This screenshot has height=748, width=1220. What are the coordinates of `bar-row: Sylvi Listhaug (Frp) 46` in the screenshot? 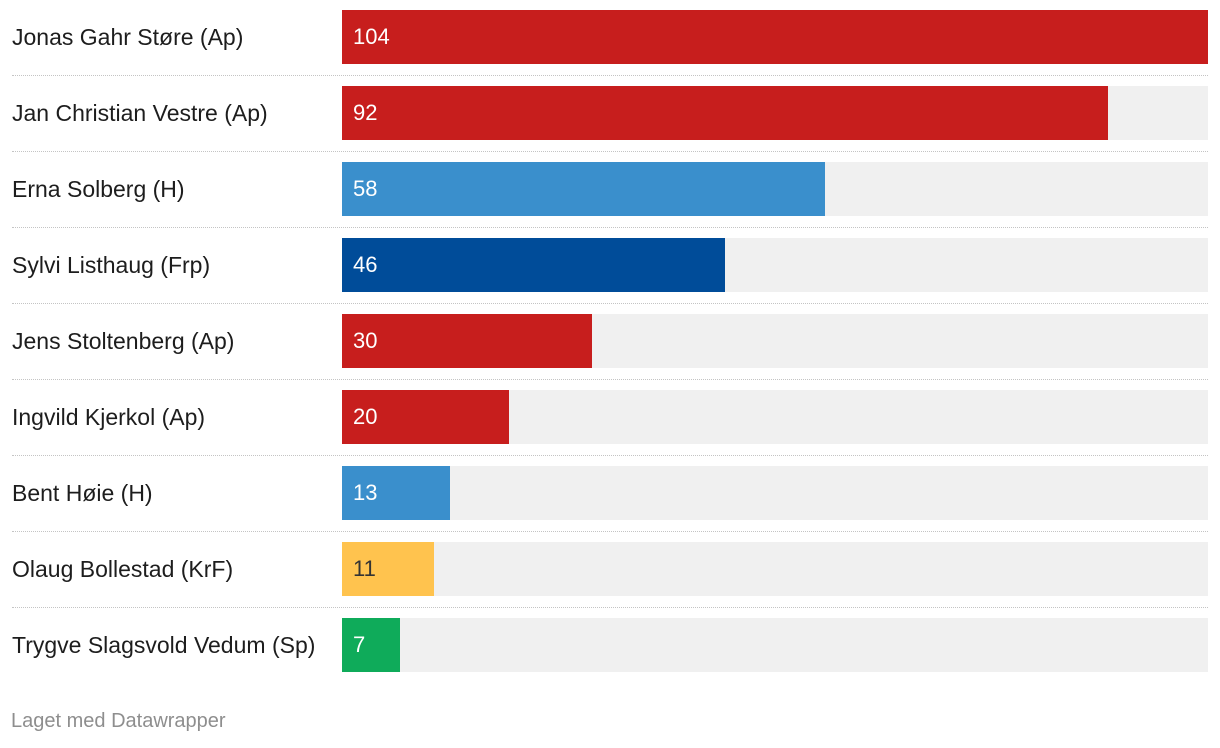 It's located at (610, 266).